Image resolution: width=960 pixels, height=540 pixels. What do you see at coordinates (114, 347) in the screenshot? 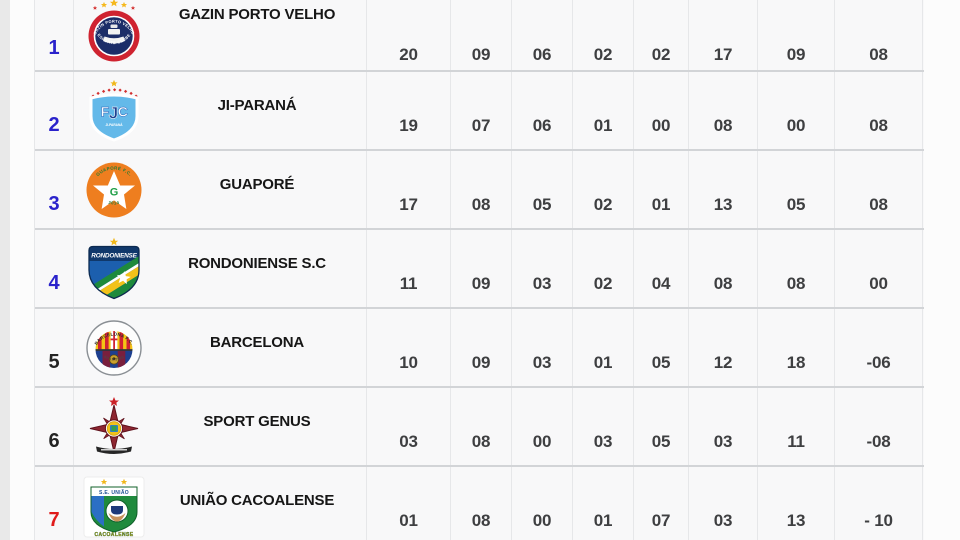
I see `barcelona-crest-icon: BARCELONA F.C. 07-10-2015` at bounding box center [114, 347].